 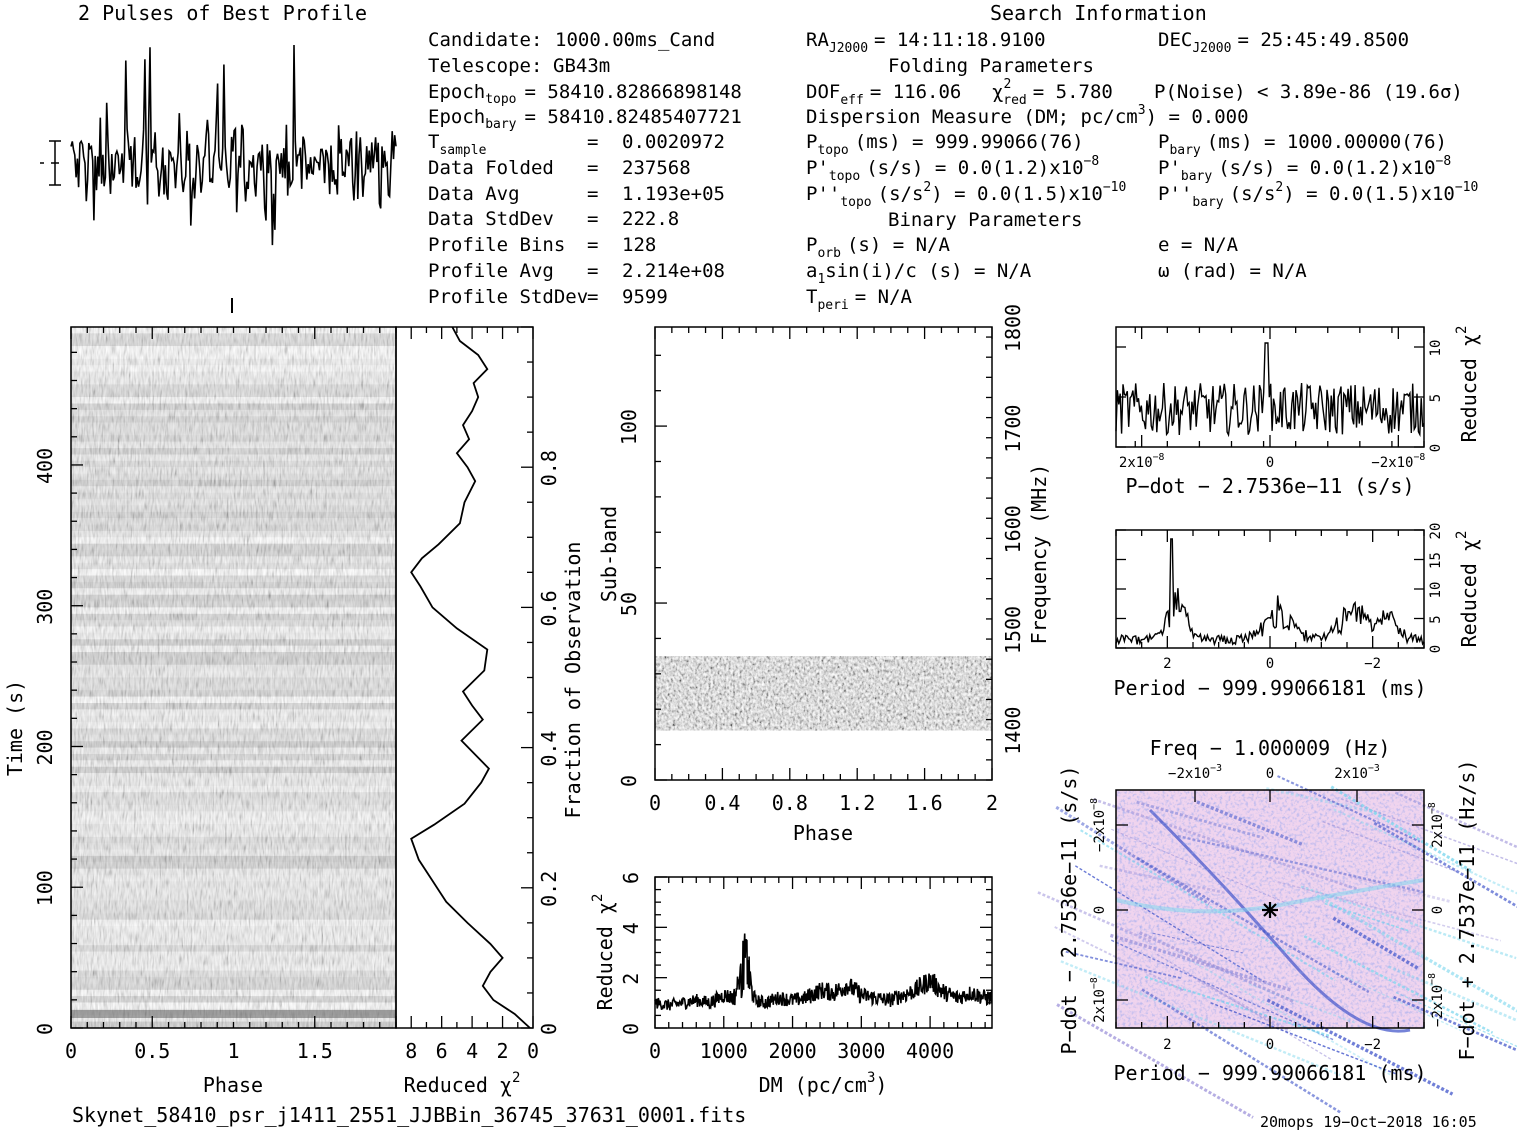 What do you see at coordinates (233, 1051) in the screenshot?
I see `phase-tick-label: 1` at bounding box center [233, 1051].